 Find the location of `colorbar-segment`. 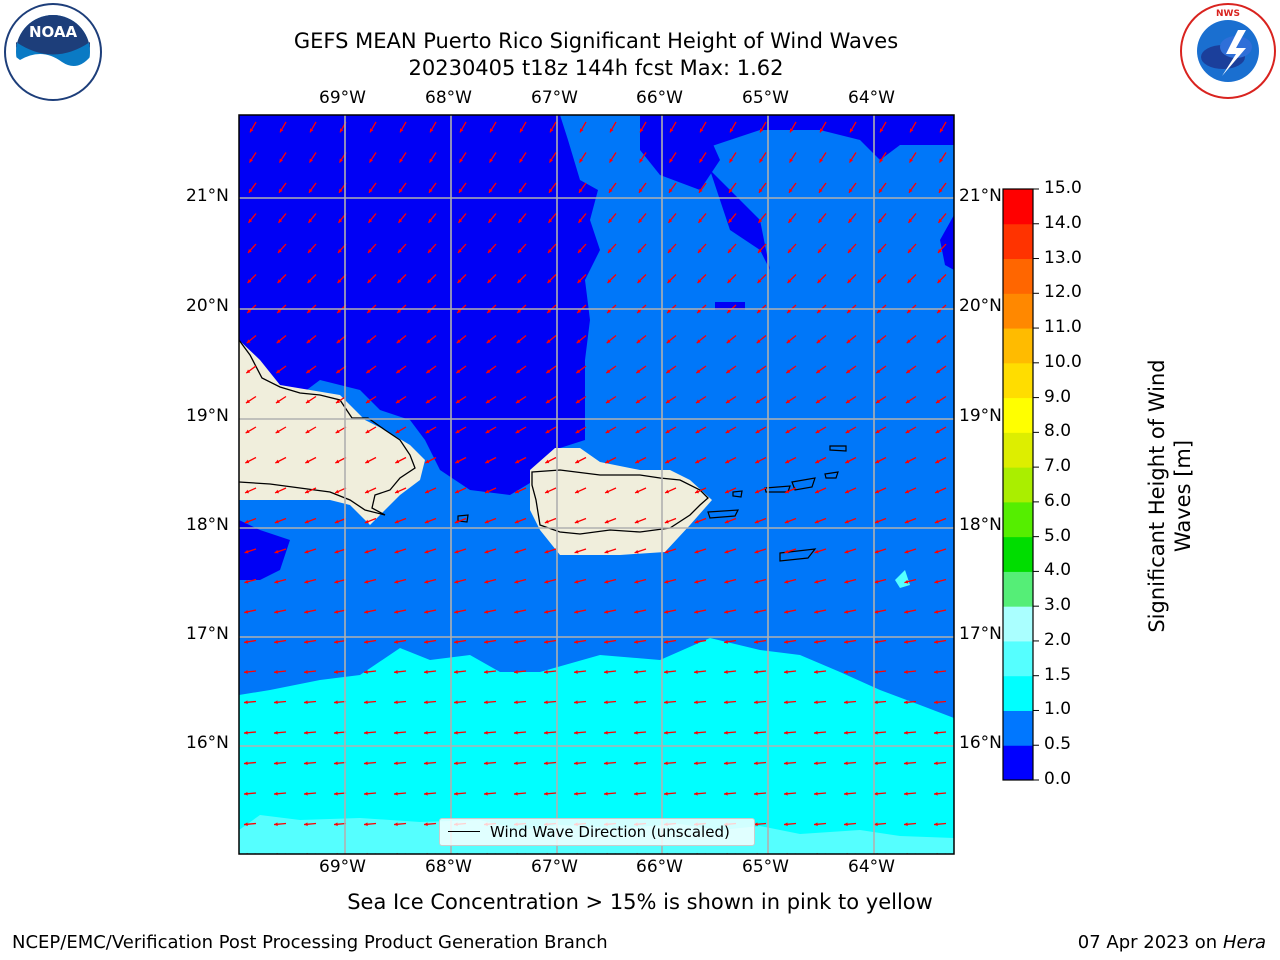

colorbar-segment is located at coordinates (1018, 241).